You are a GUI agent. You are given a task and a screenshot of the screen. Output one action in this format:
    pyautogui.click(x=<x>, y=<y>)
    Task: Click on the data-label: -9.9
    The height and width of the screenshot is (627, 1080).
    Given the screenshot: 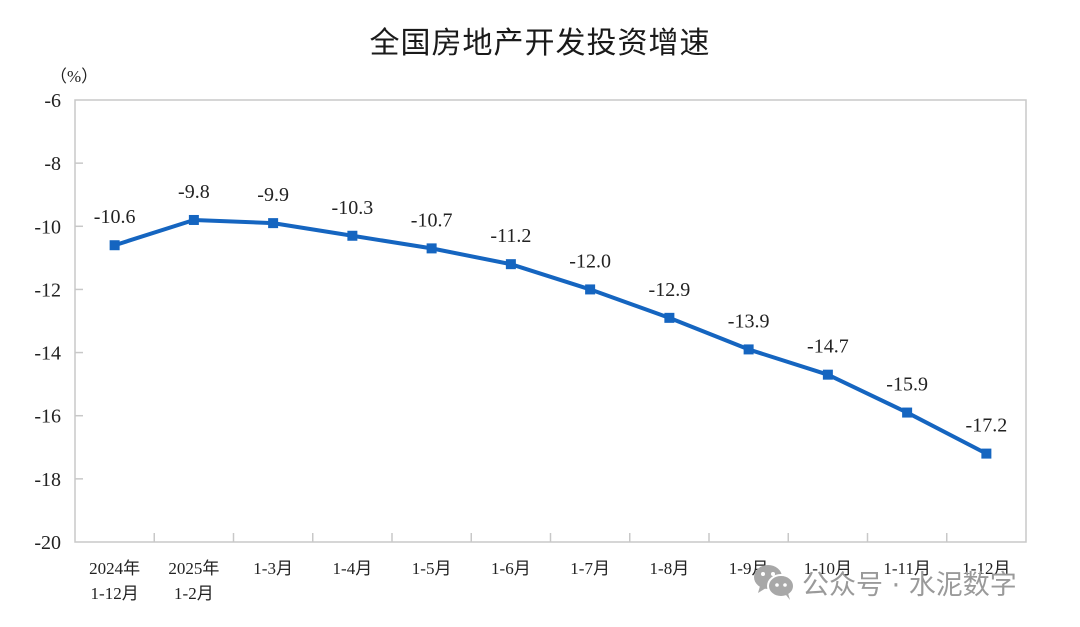 What is the action you would take?
    pyautogui.click(x=273, y=195)
    